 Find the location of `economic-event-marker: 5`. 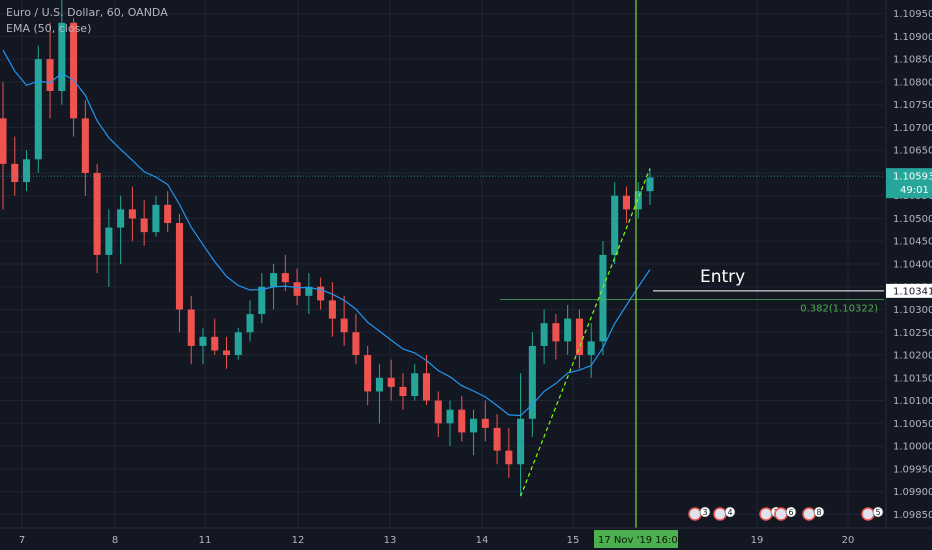

economic-event-marker: 5 is located at coordinates (872, 513).